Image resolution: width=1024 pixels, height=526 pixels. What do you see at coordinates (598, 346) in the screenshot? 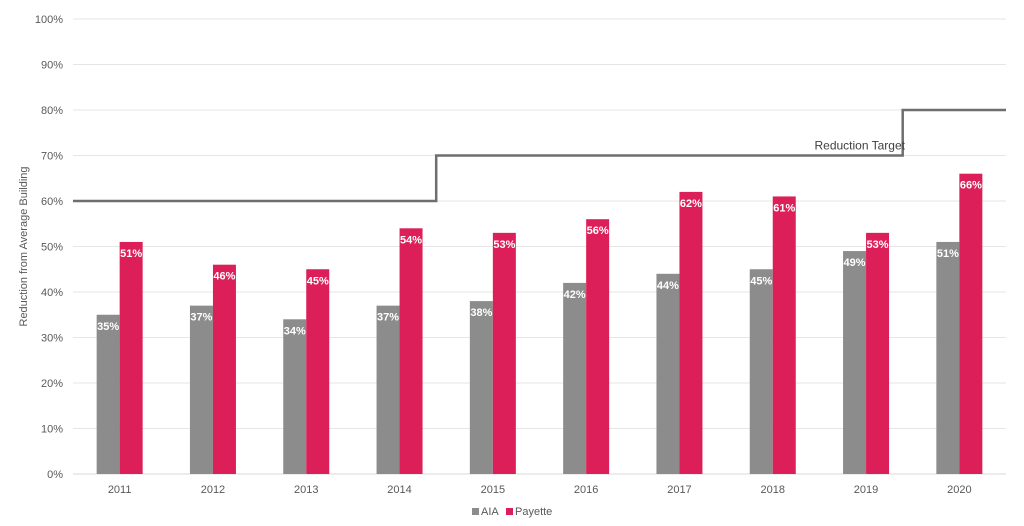
I see `bar-payette-2016` at bounding box center [598, 346].